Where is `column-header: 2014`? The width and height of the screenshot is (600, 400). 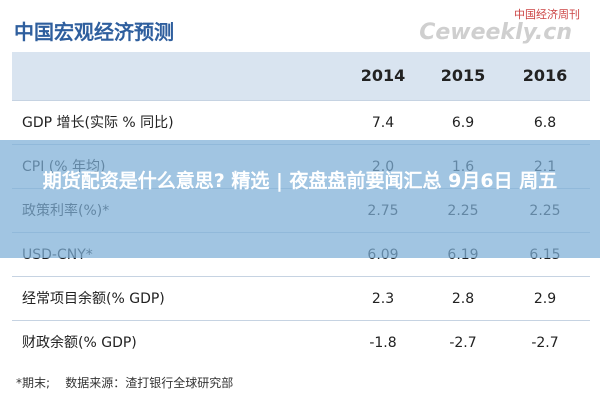 column-header: 2014 is located at coordinates (383, 75).